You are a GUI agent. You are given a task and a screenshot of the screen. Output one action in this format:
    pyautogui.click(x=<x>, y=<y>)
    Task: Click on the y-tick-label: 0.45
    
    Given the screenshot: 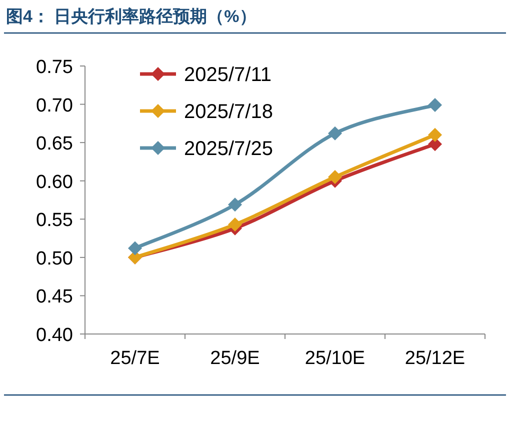 What is the action you would take?
    pyautogui.click(x=54, y=297)
    